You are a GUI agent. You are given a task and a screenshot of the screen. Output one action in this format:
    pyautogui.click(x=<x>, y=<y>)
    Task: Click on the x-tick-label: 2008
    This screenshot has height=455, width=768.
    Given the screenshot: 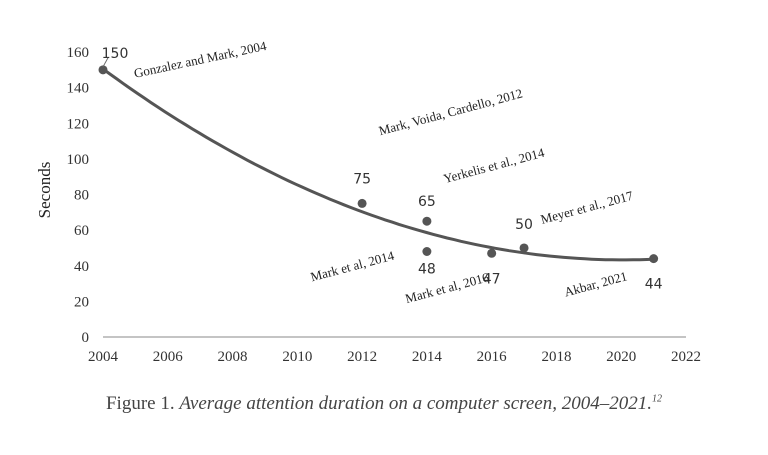 What is the action you would take?
    pyautogui.click(x=233, y=357)
    